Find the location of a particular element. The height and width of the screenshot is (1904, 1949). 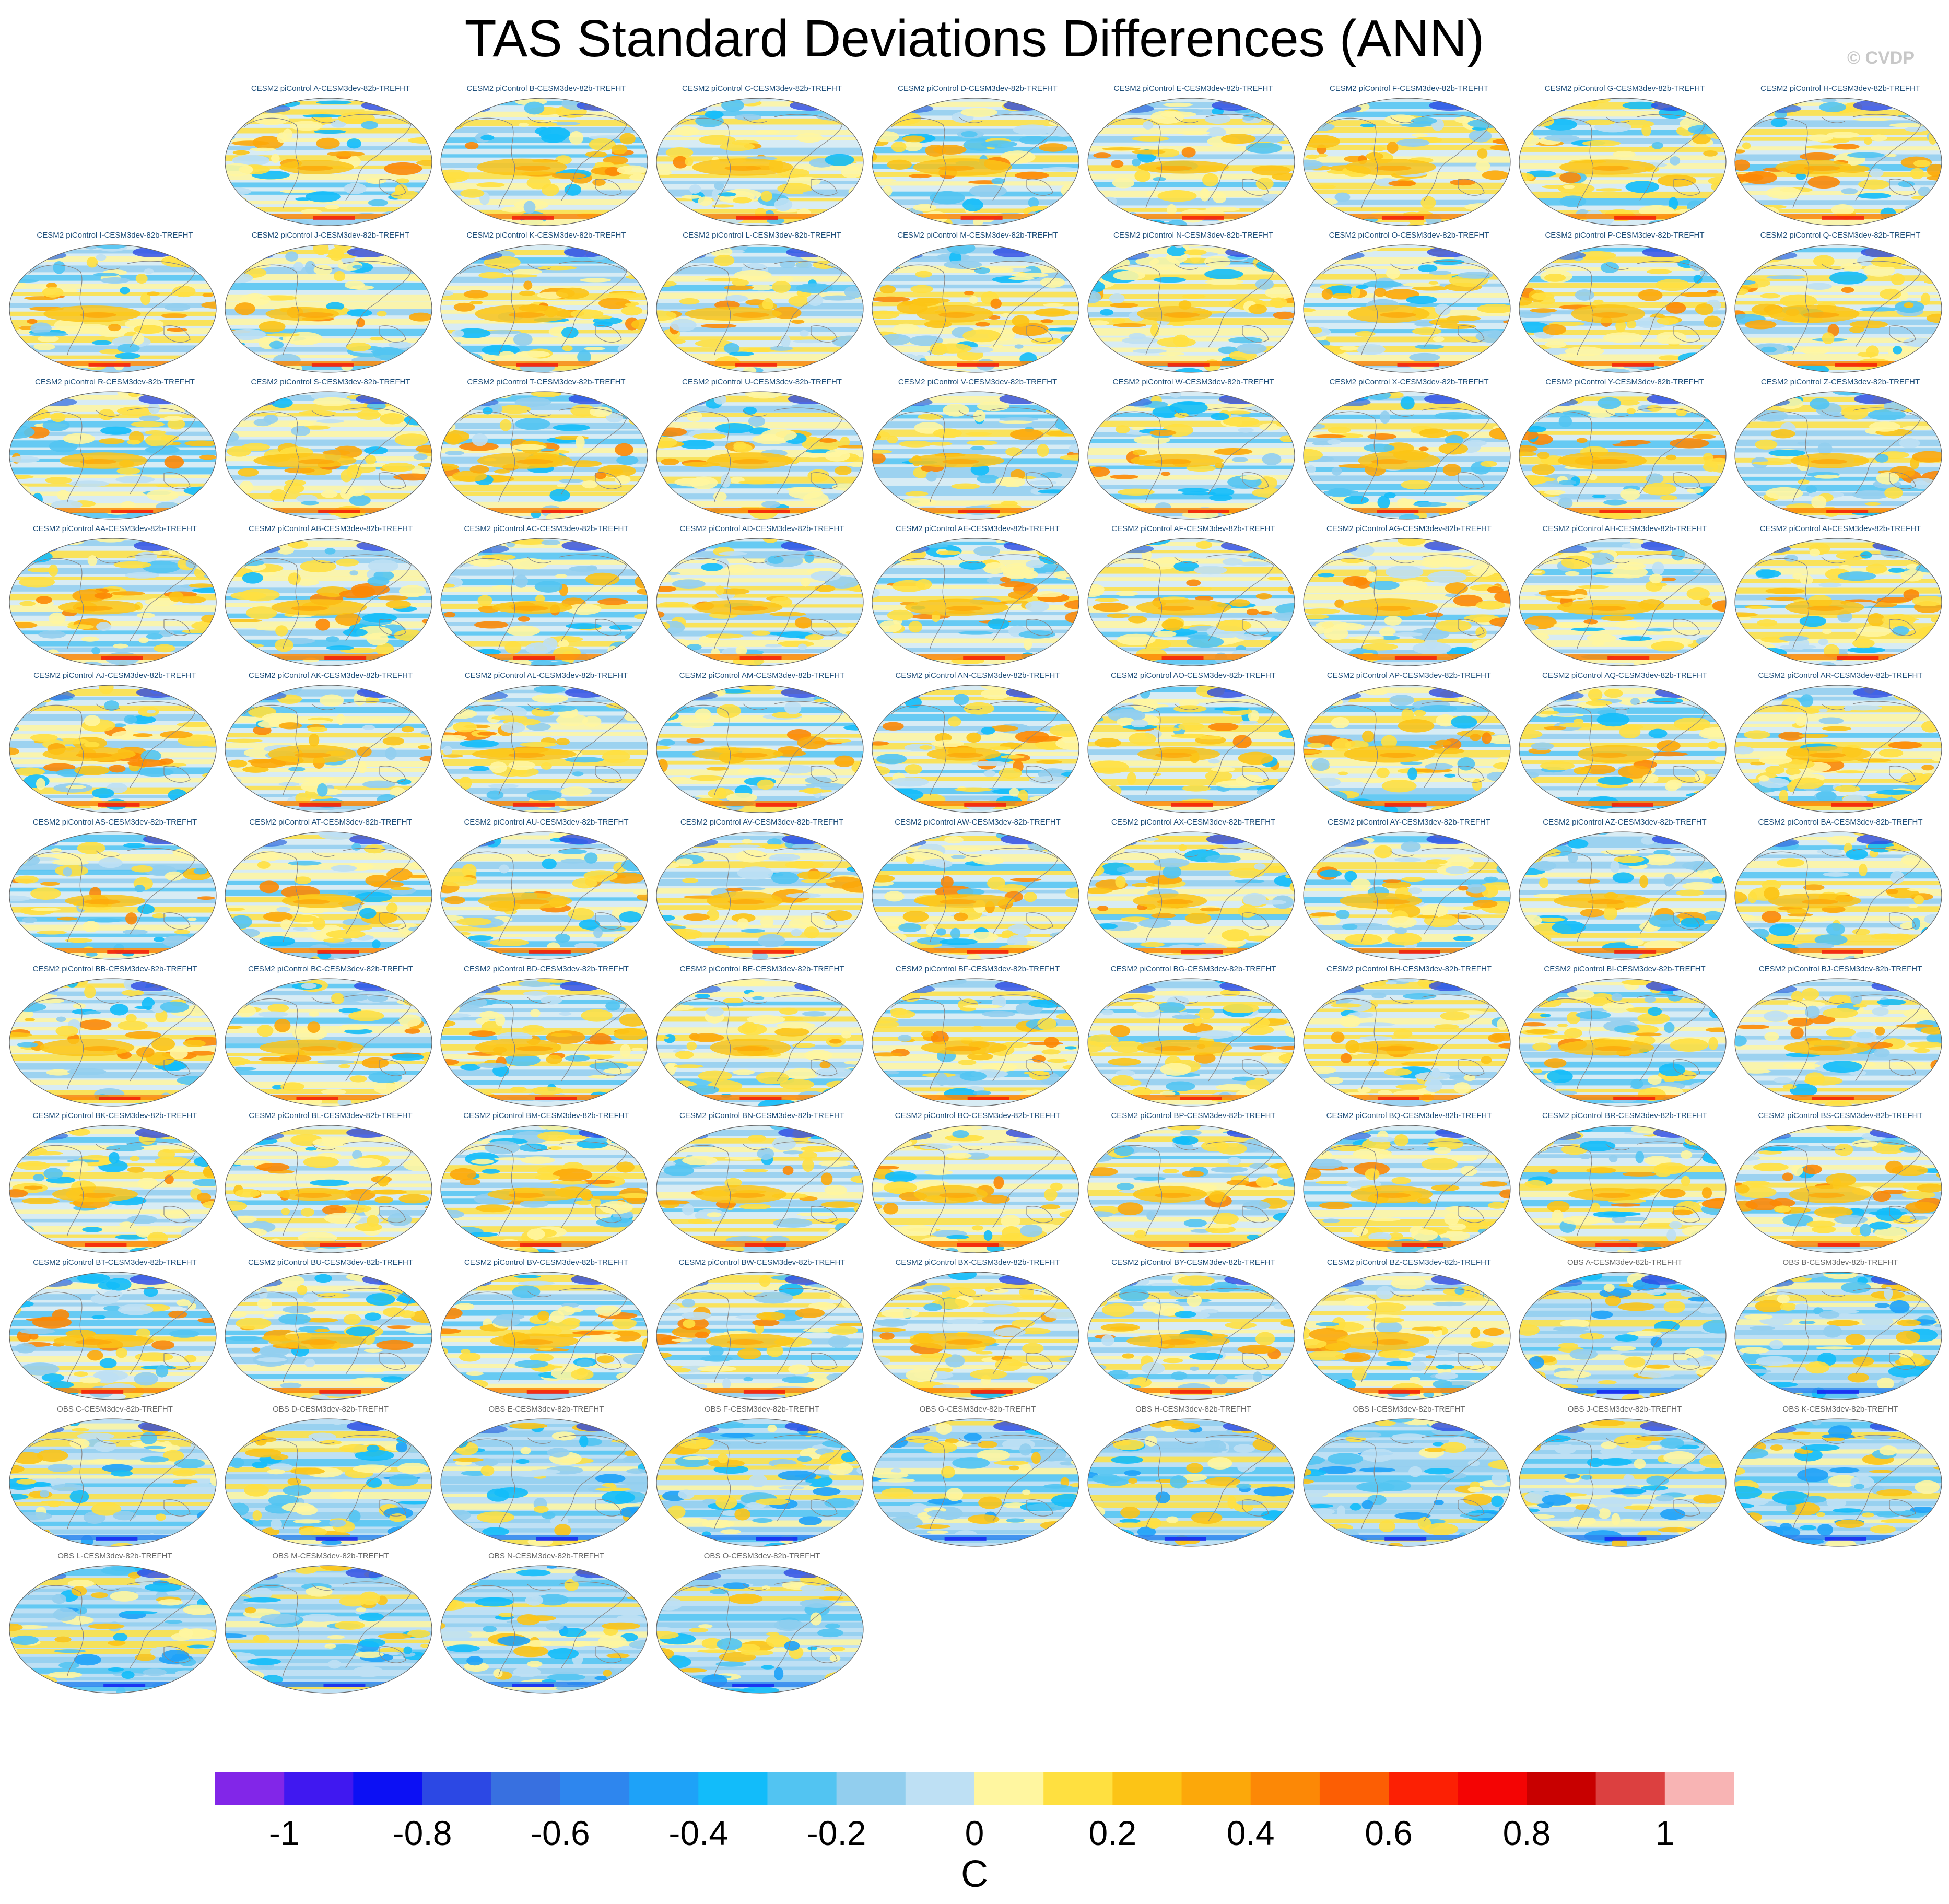

panel-title: CESM2 piControl AO-CESM3dev-82b-TREFHT is located at coordinates (1193, 675).